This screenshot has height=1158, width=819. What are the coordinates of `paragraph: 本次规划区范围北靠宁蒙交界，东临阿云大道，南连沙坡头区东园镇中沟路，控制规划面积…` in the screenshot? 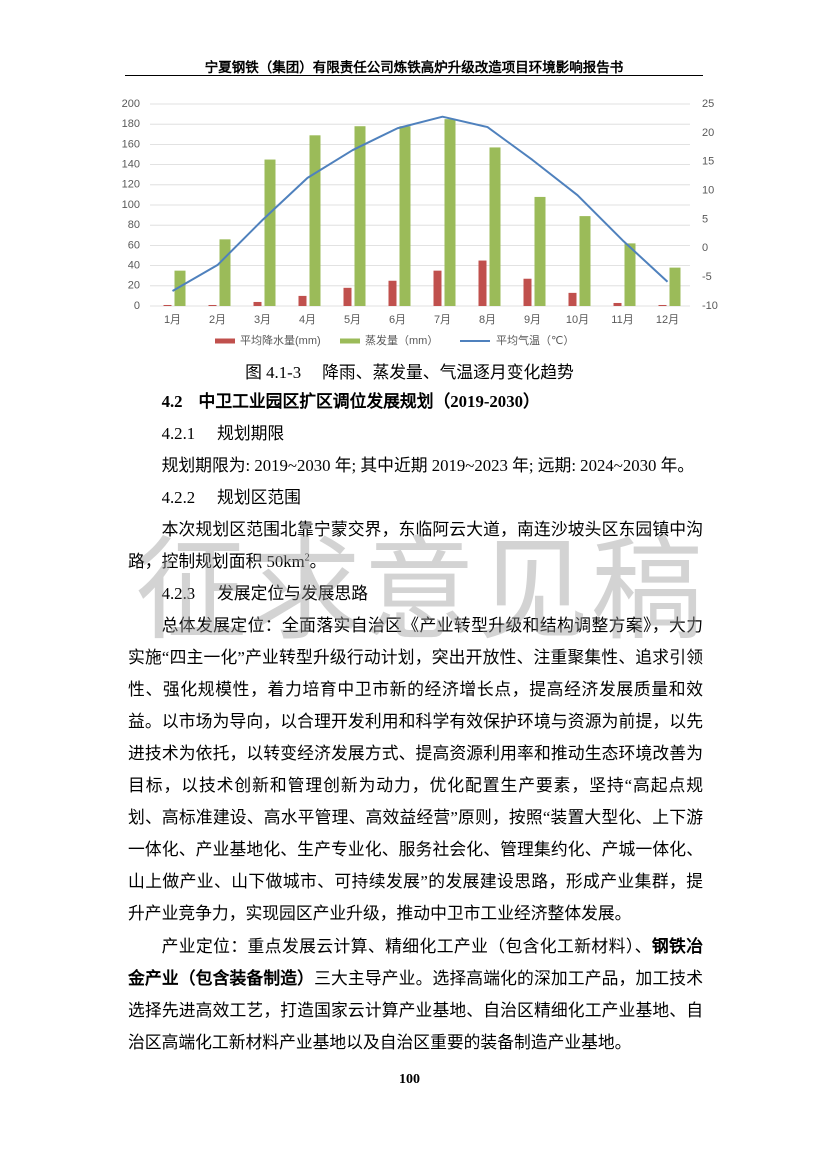 It's located at (415, 546).